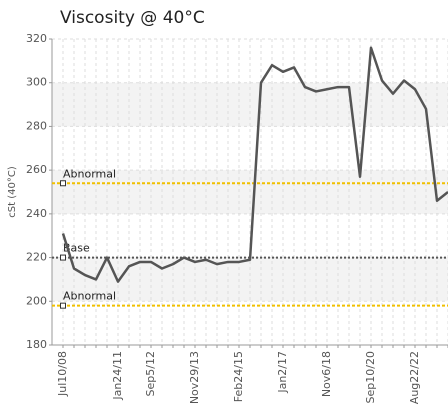 The height and width of the screenshot is (413, 448). Describe the element at coordinates (326, 374) in the screenshot. I see `x-tick-label: Nov6/18` at that location.